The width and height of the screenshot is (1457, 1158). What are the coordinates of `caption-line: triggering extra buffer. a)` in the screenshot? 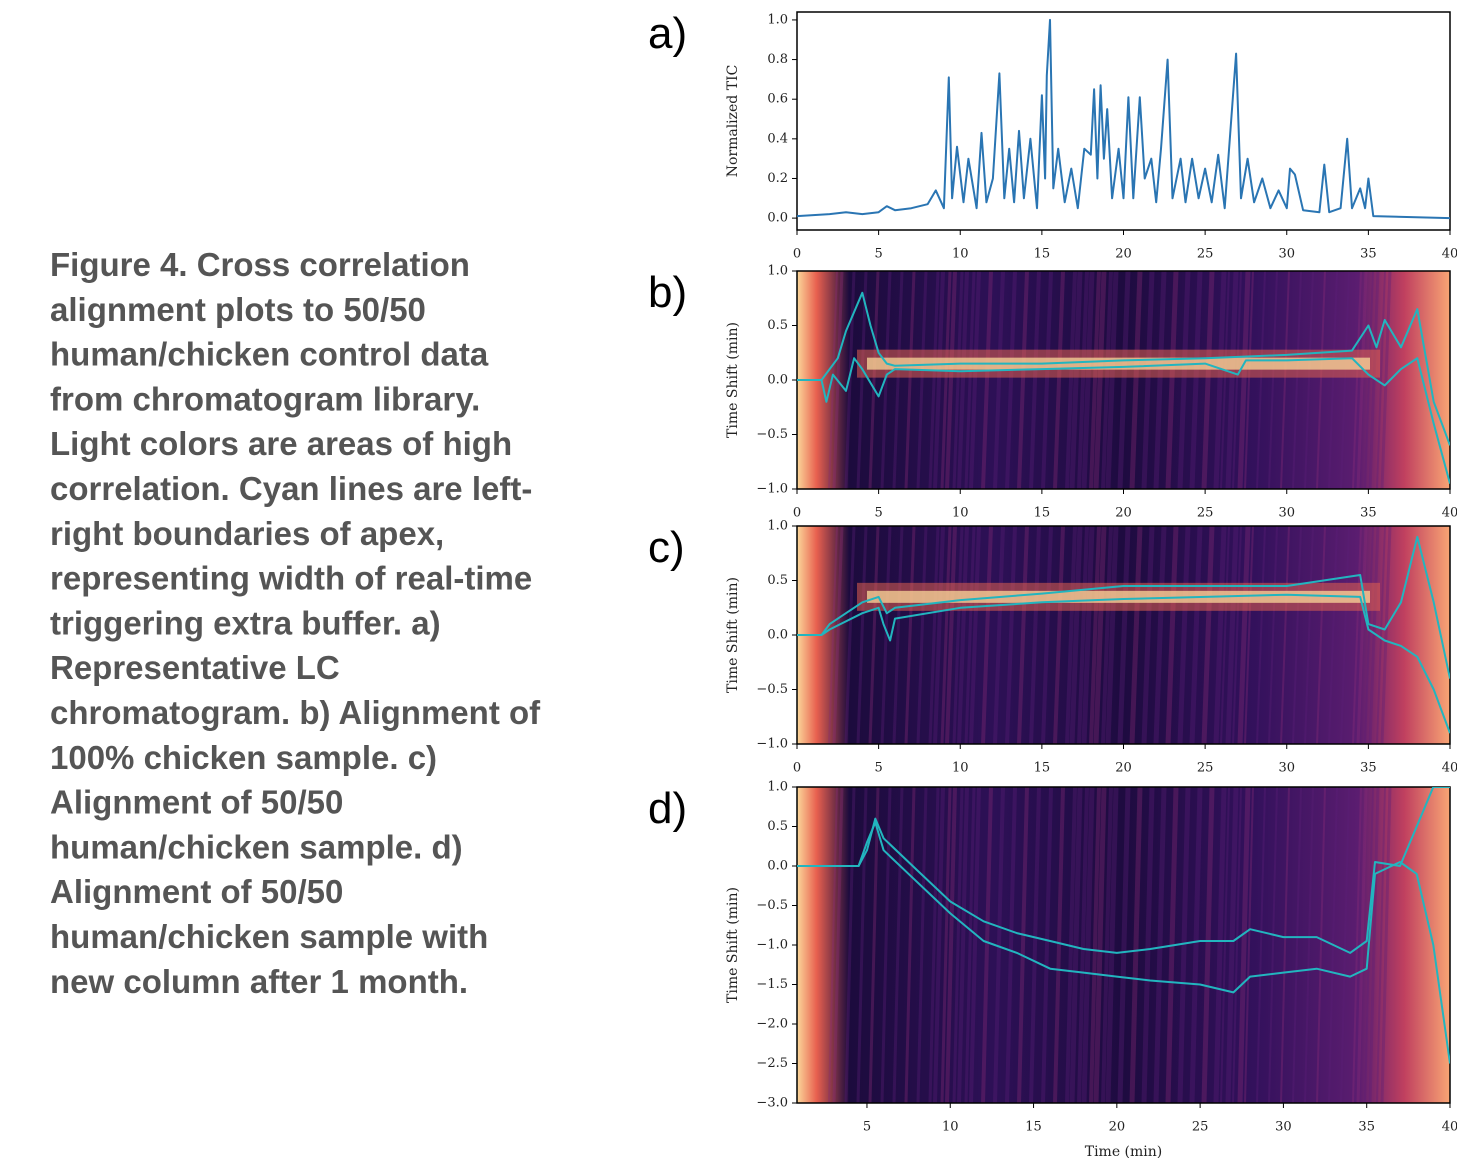 It's located at (245, 622).